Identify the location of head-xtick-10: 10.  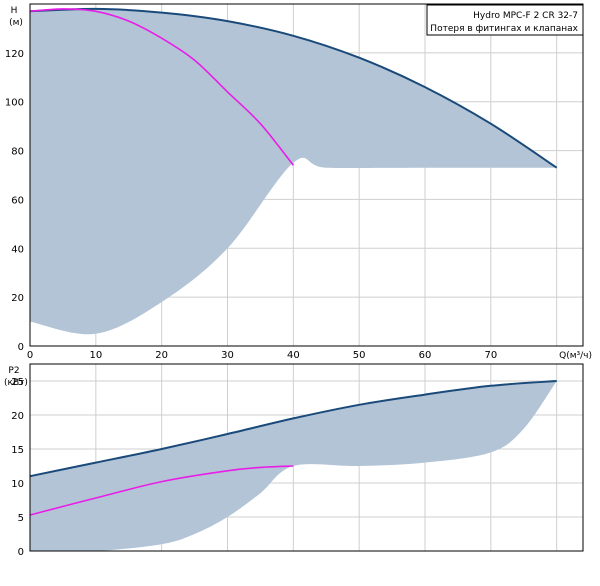
(95, 355).